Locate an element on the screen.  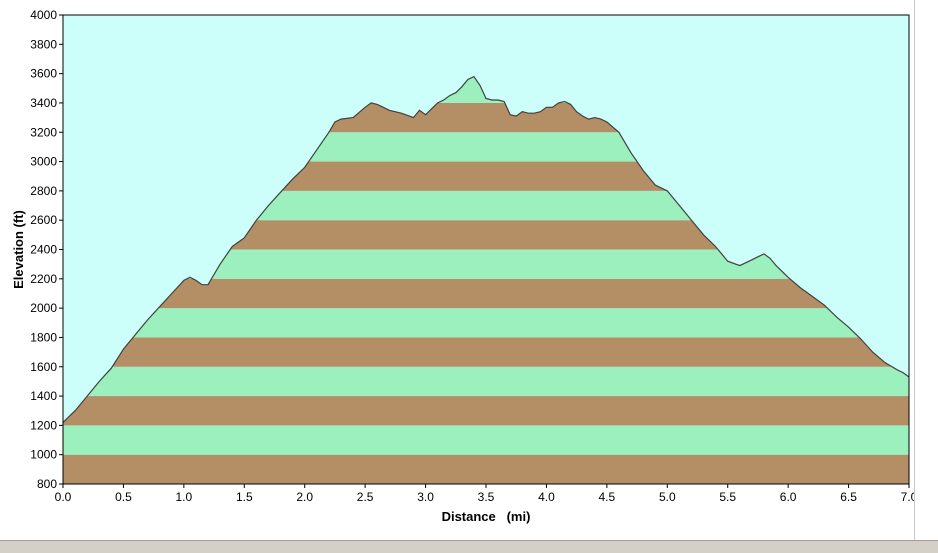
y-tick-label: 2800 is located at coordinates (43, 191).